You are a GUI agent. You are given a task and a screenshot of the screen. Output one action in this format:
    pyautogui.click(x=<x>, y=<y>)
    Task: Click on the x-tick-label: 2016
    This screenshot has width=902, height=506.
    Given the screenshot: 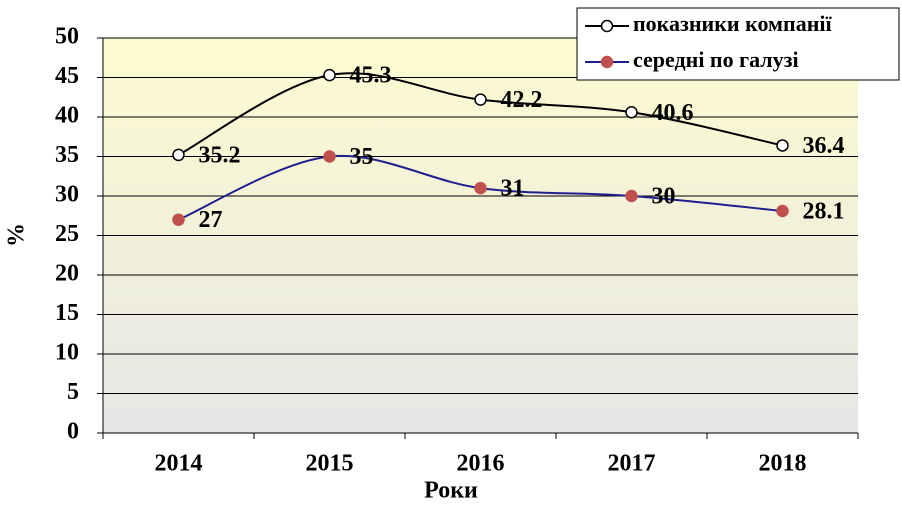 What is the action you would take?
    pyautogui.click(x=481, y=464)
    